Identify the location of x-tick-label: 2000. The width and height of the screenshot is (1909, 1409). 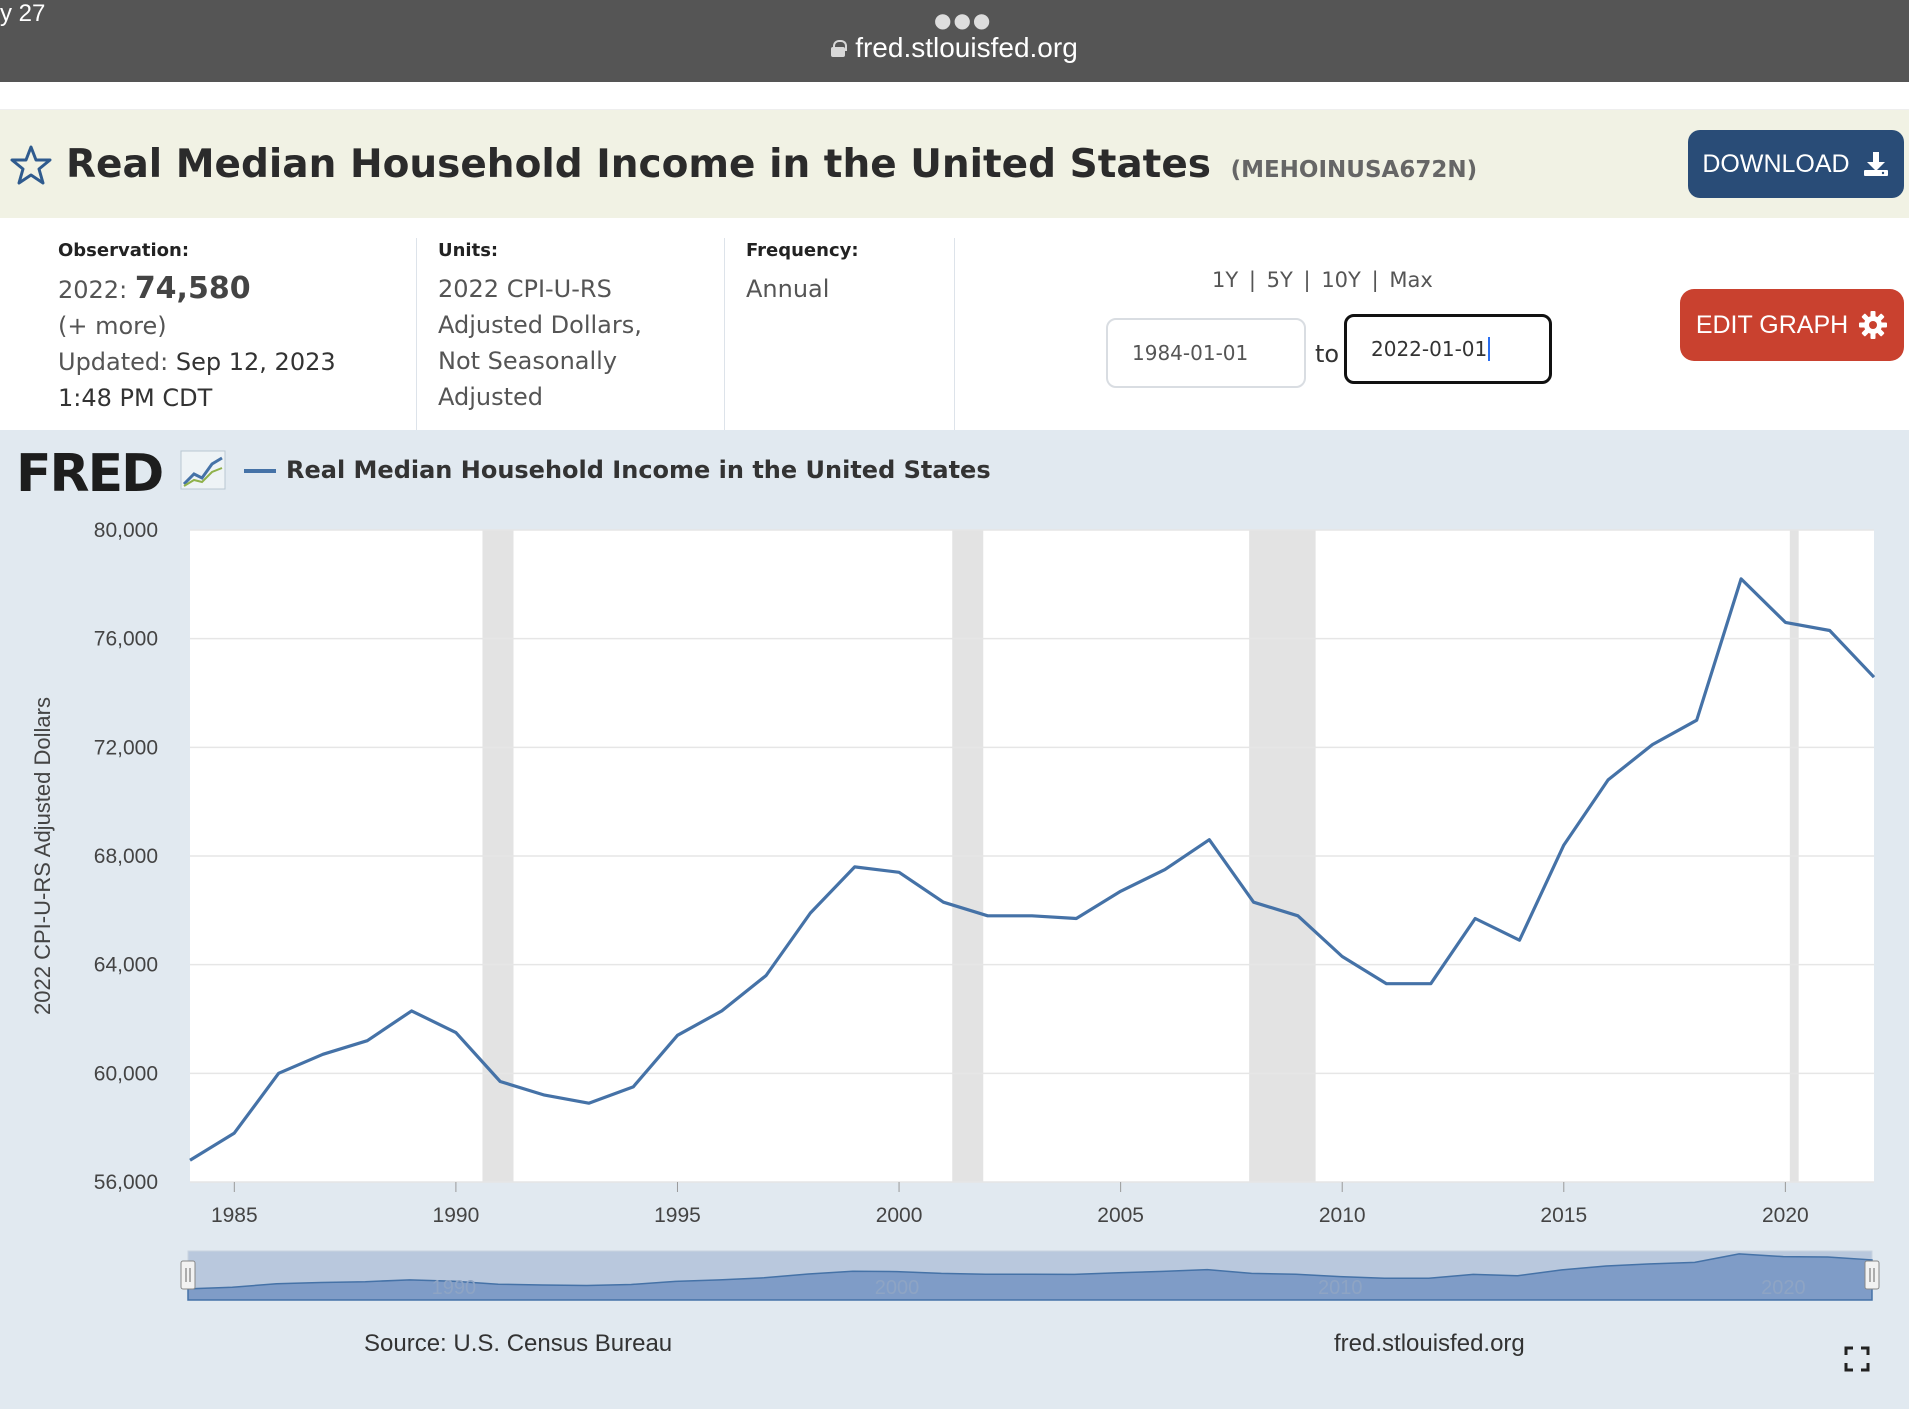
(899, 1215).